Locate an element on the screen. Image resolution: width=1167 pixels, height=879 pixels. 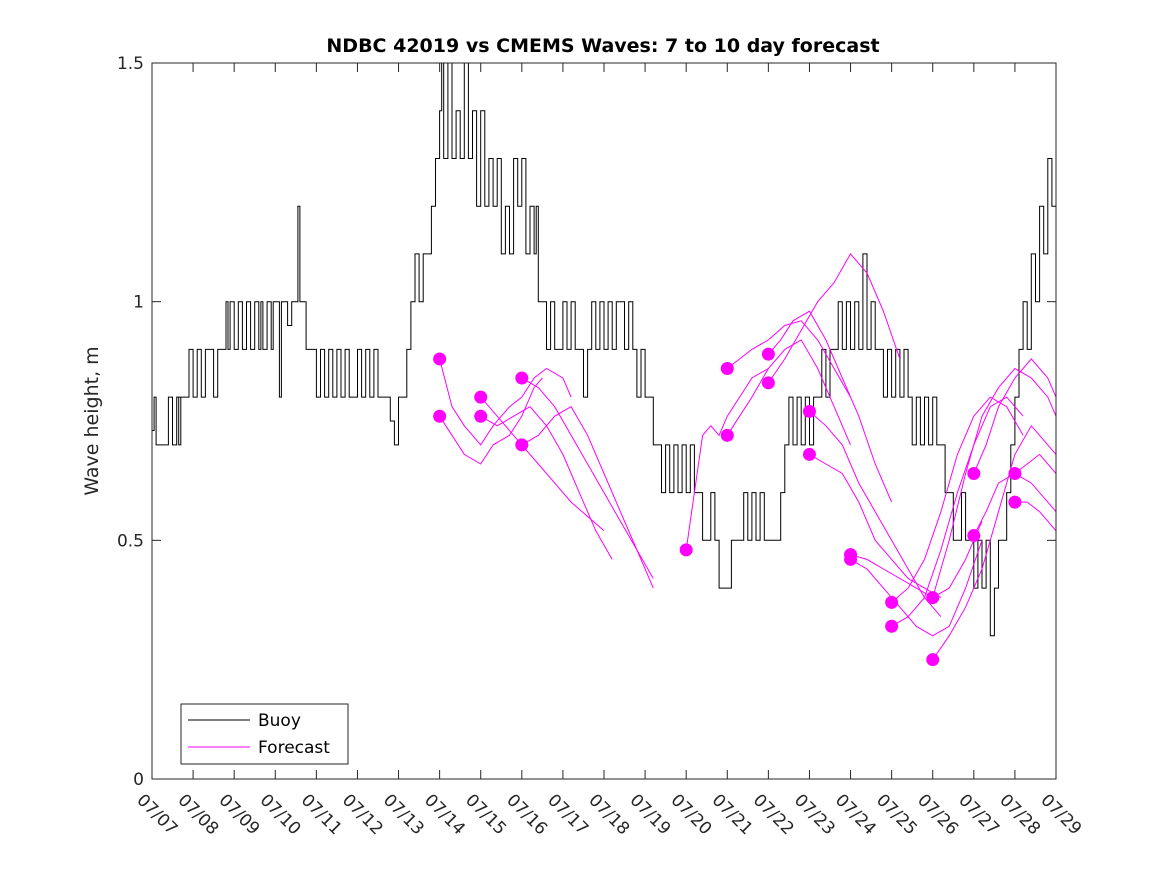
x-tick-label: 07/28 is located at coordinates (1019, 814).